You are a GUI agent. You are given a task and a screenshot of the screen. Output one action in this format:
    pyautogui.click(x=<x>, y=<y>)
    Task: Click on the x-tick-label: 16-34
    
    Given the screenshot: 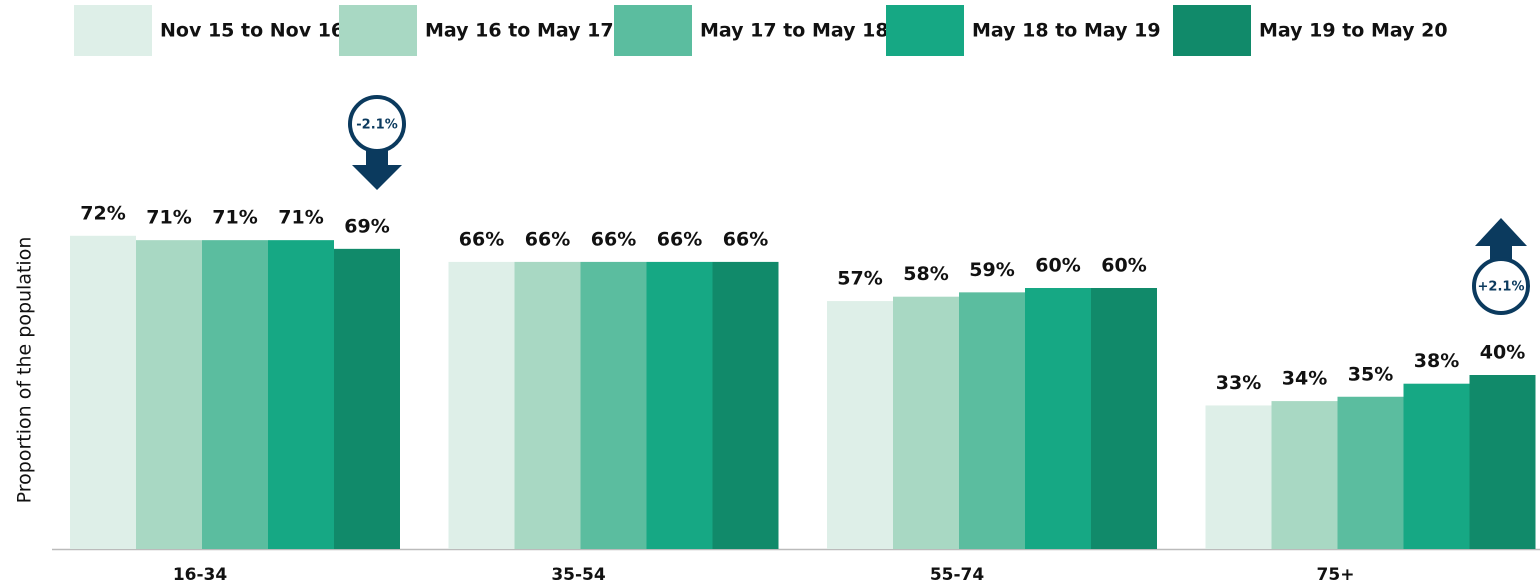 What is the action you would take?
    pyautogui.click(x=200, y=574)
    